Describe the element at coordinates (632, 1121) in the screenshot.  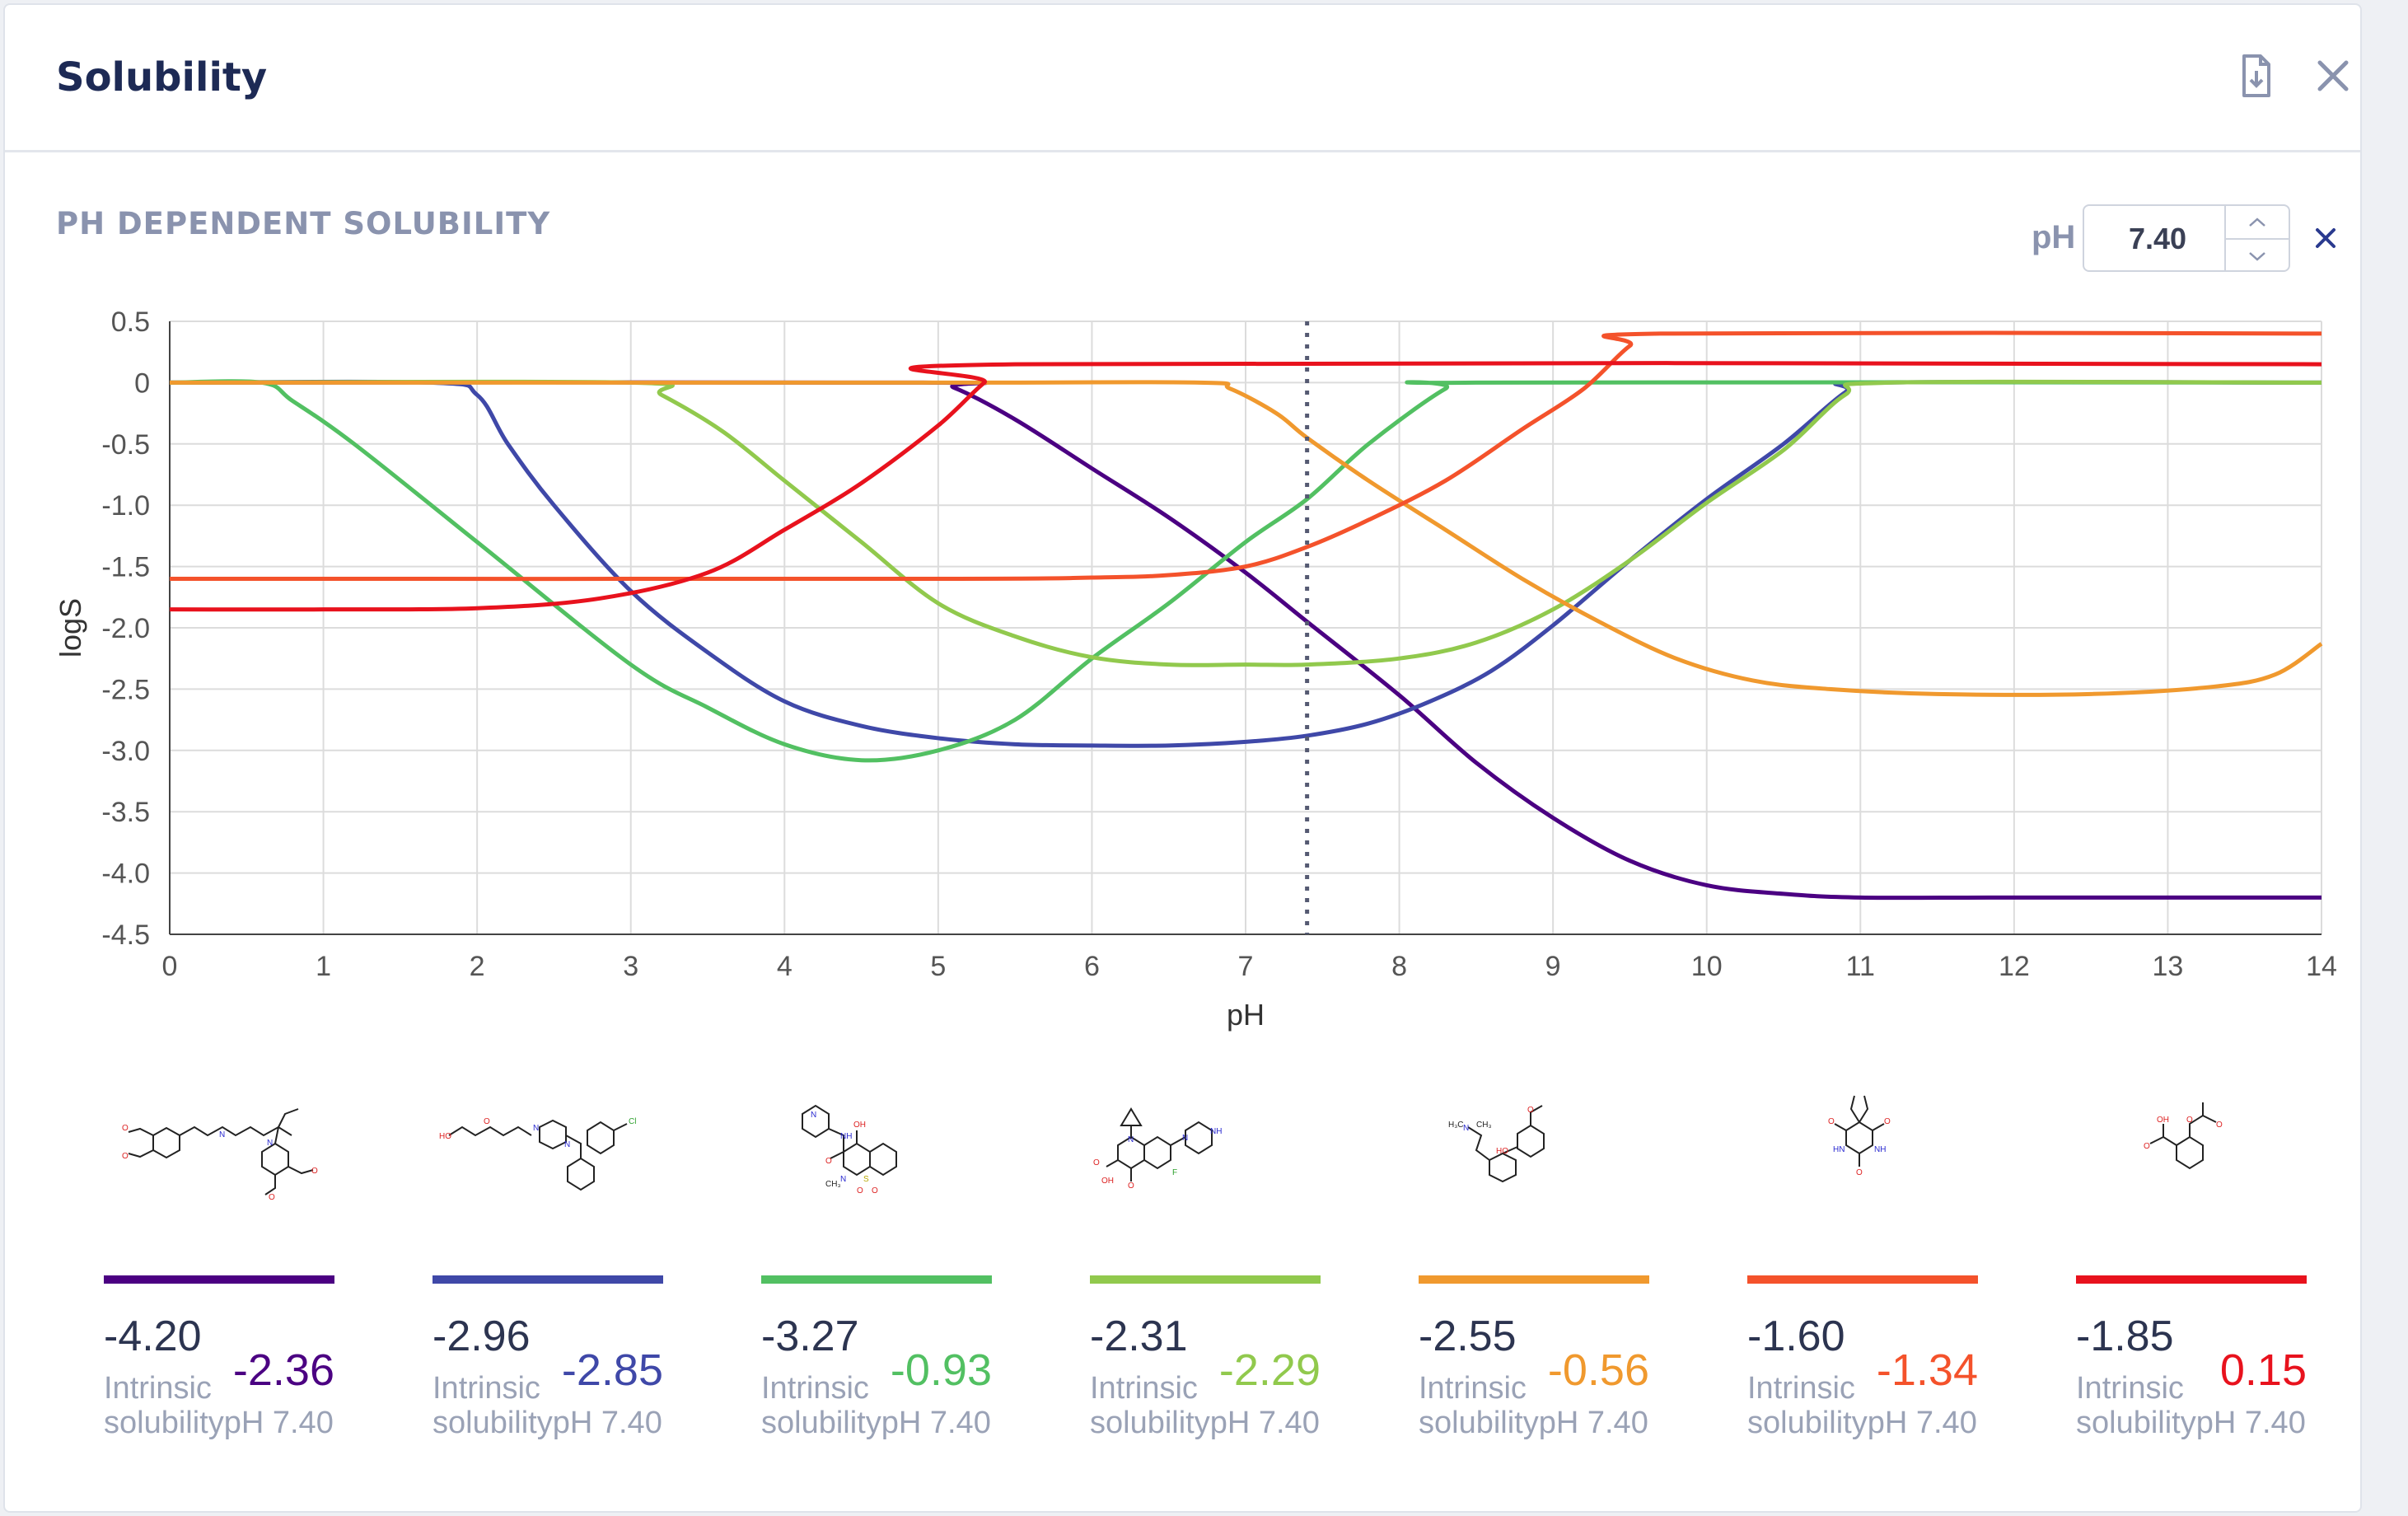
I see `svg-text: Cl` at that location.